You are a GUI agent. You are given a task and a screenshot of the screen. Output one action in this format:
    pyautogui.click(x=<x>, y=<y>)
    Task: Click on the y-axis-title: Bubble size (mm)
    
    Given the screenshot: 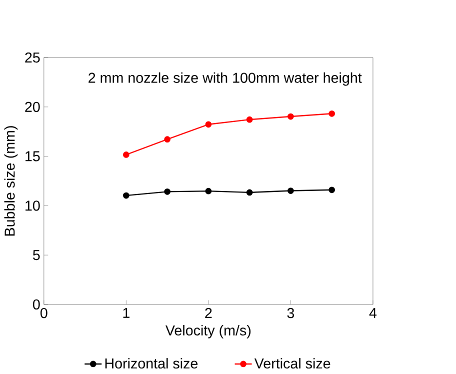 What is the action you would take?
    pyautogui.click(x=11, y=181)
    